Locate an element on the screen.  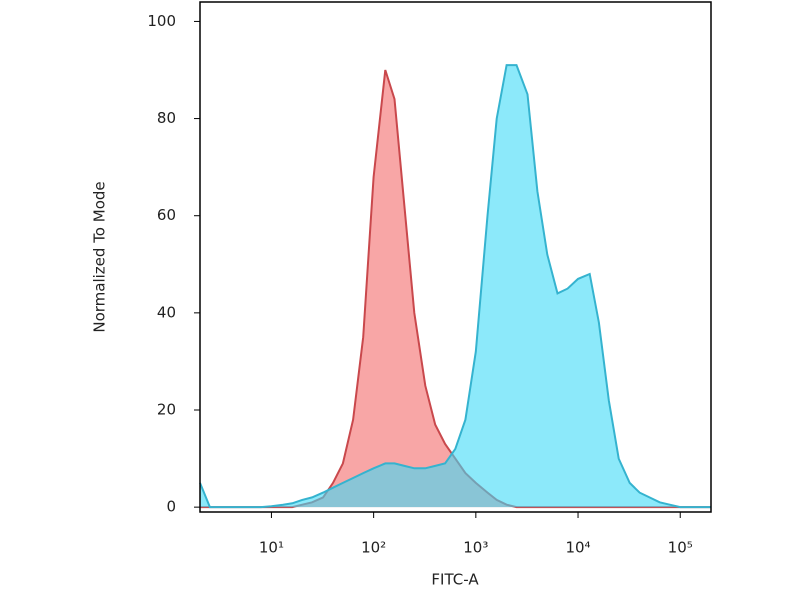
x-tick-label: 10³ is located at coordinates (475, 548).